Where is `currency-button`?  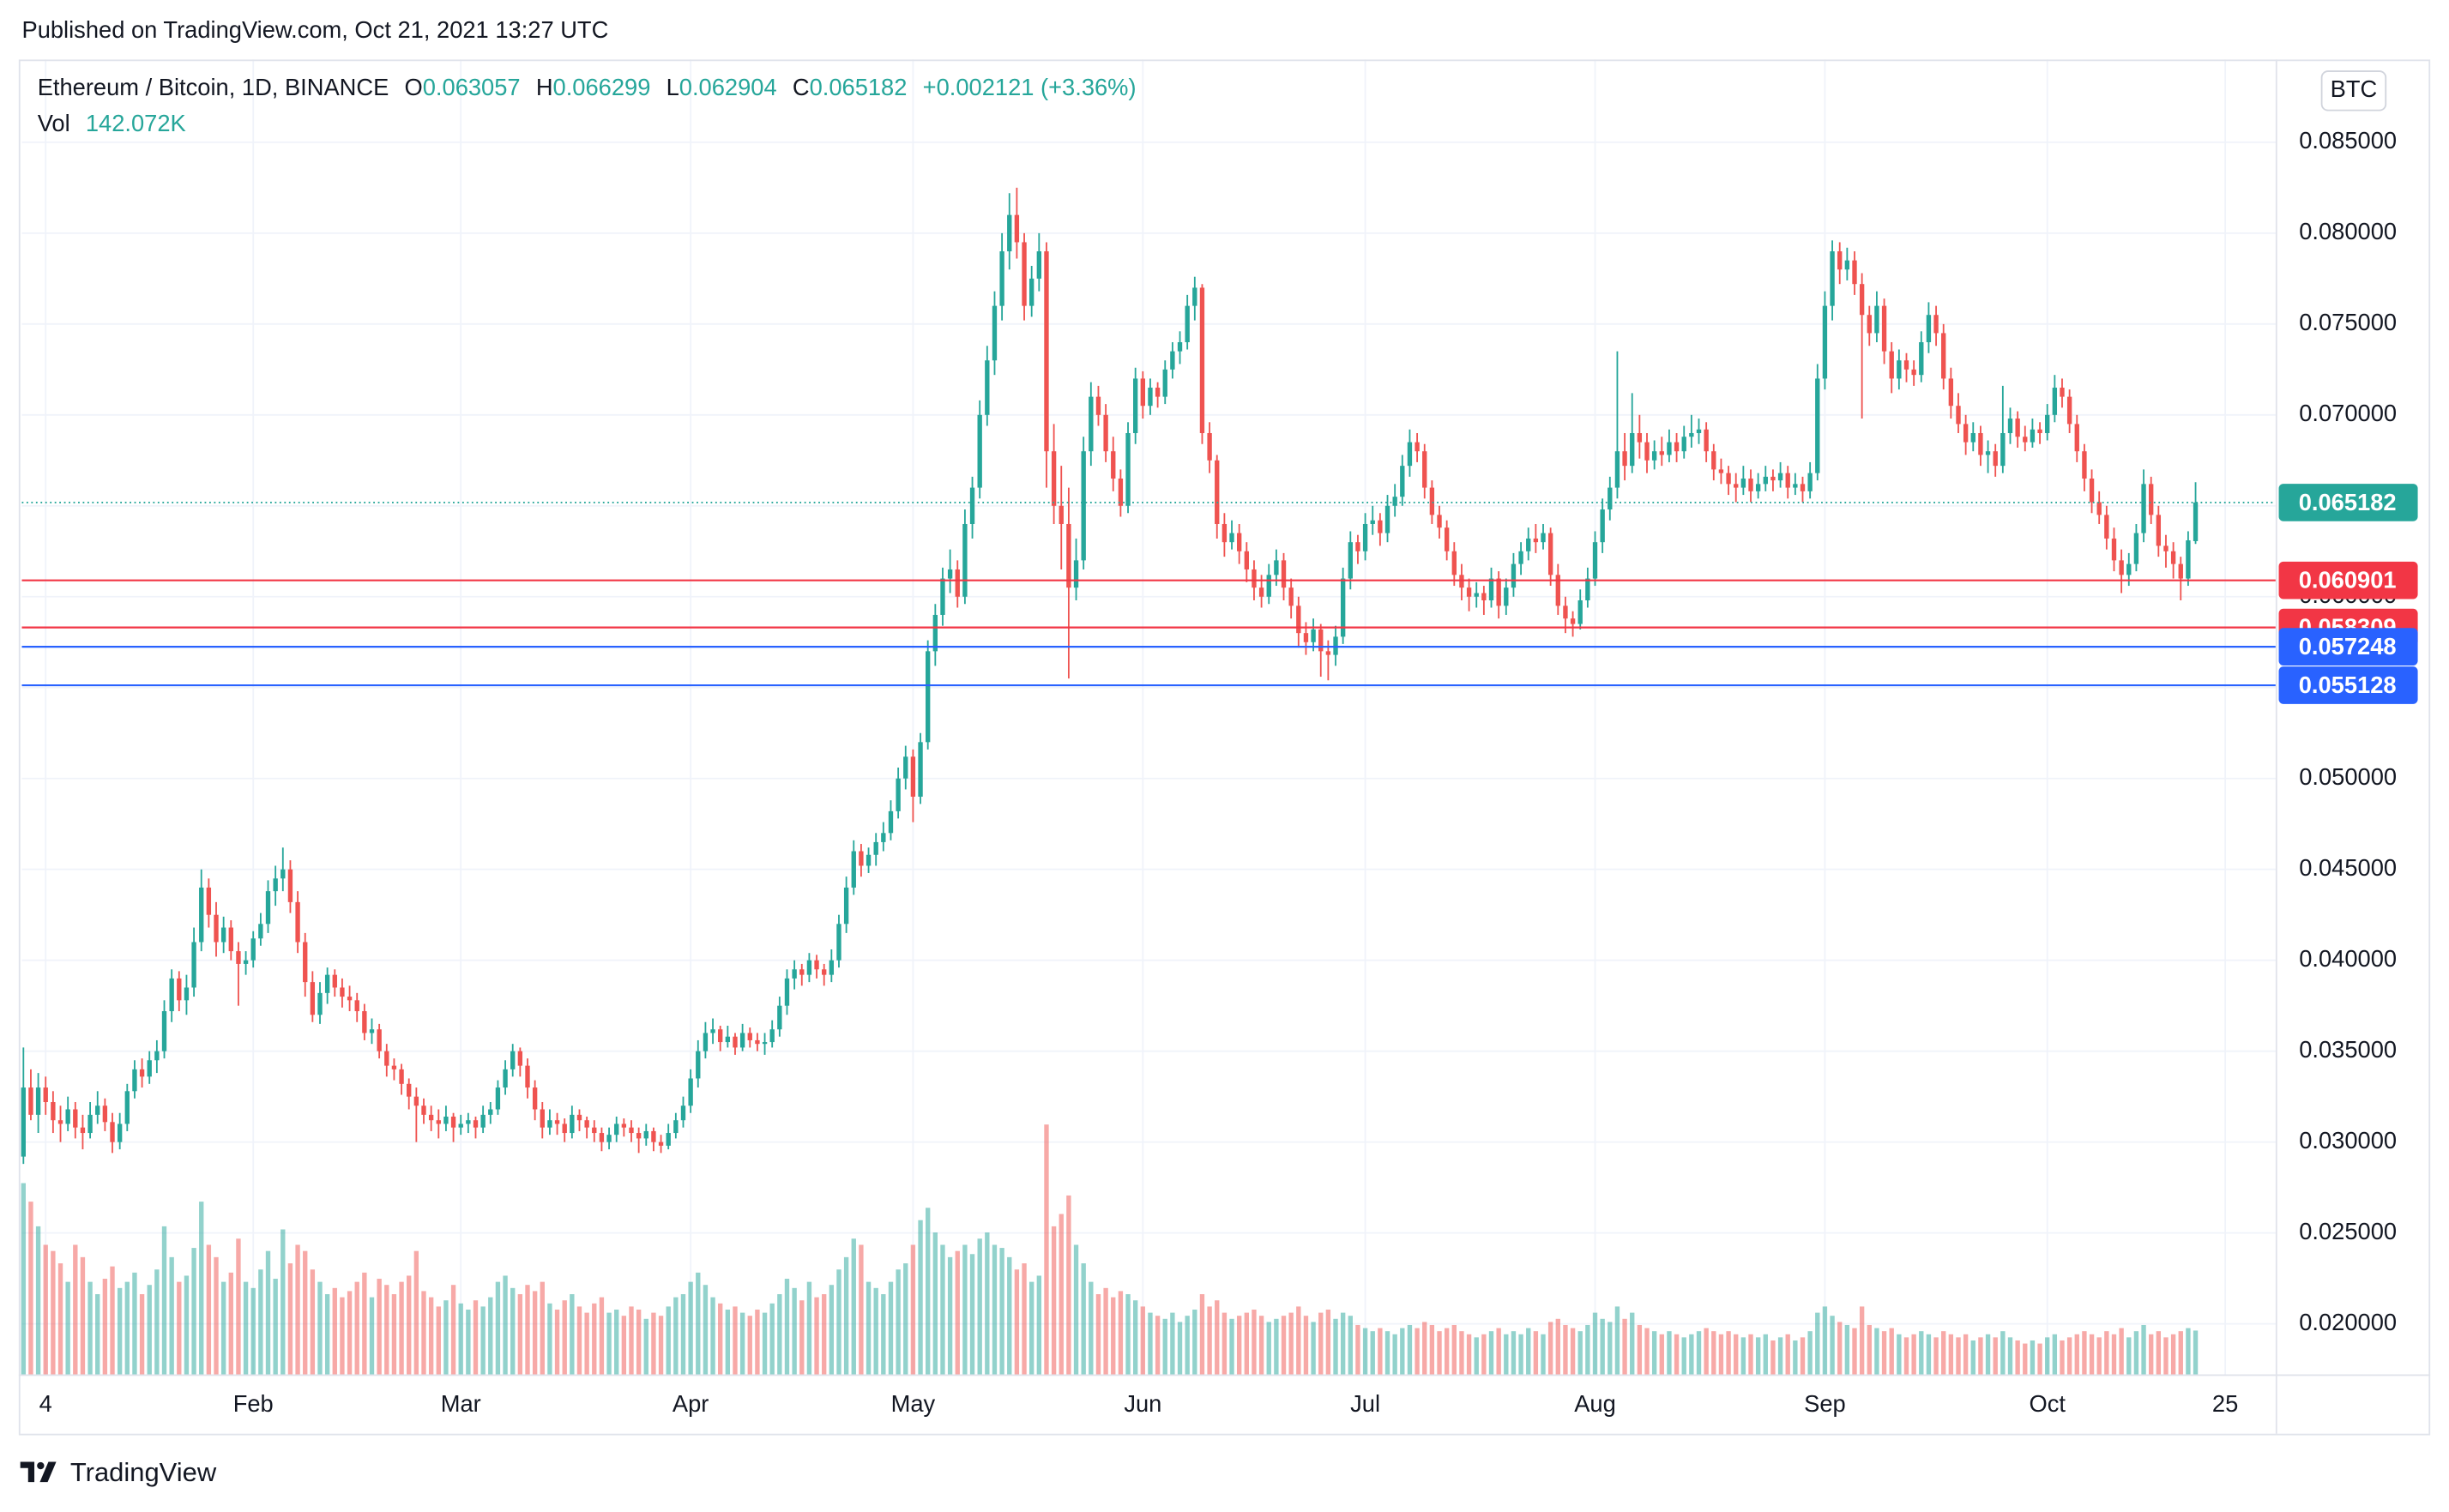 currency-button is located at coordinates (2353, 90).